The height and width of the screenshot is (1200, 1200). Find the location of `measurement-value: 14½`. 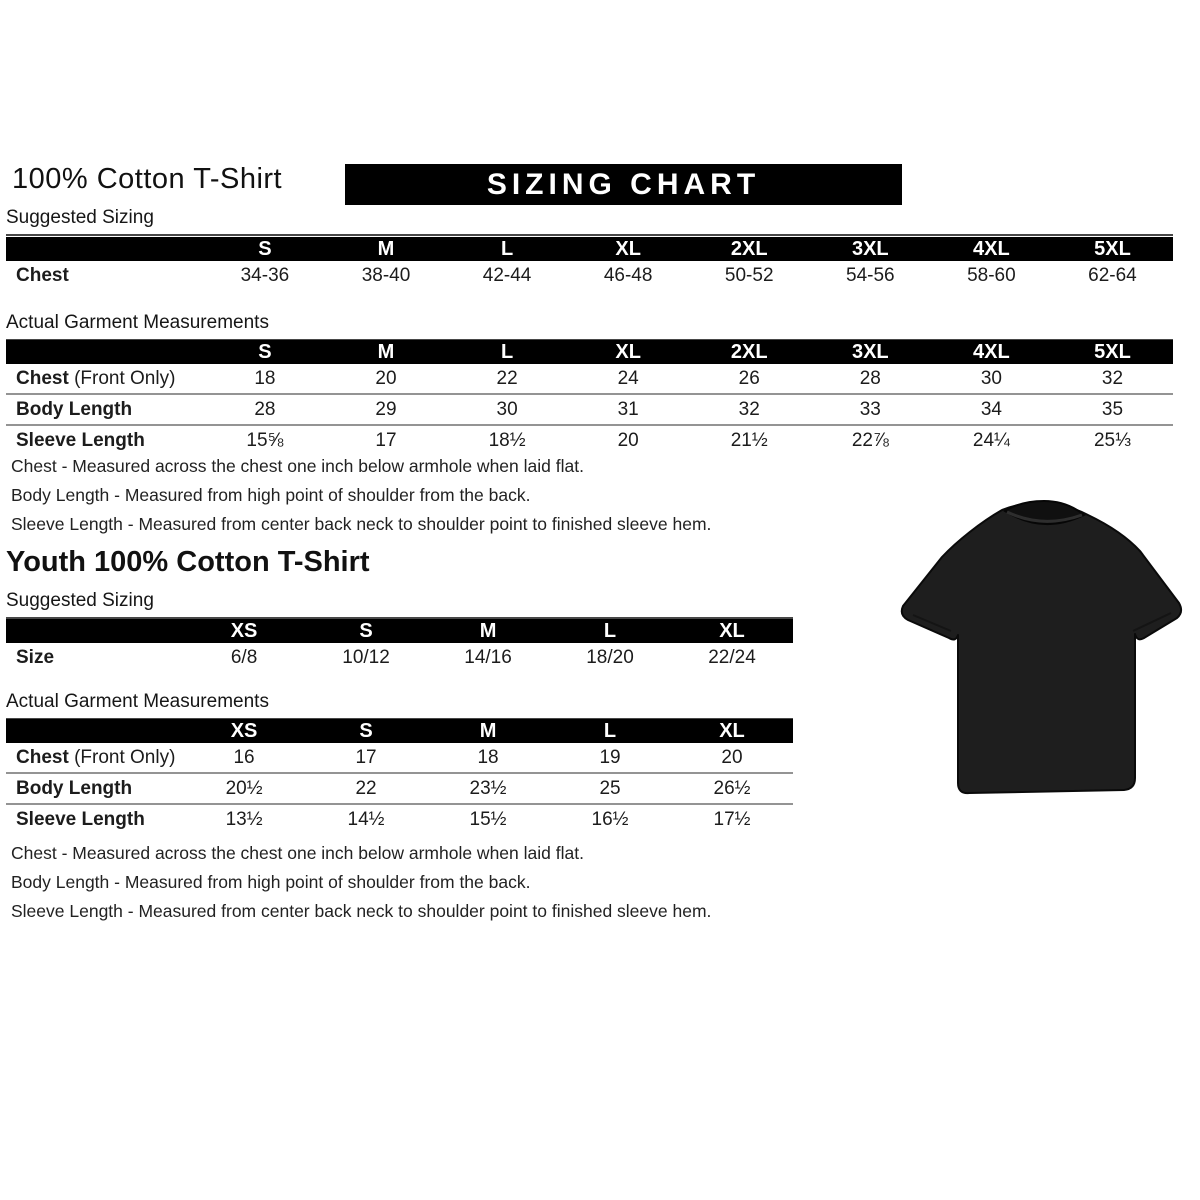

measurement-value: 14½ is located at coordinates (366, 818).